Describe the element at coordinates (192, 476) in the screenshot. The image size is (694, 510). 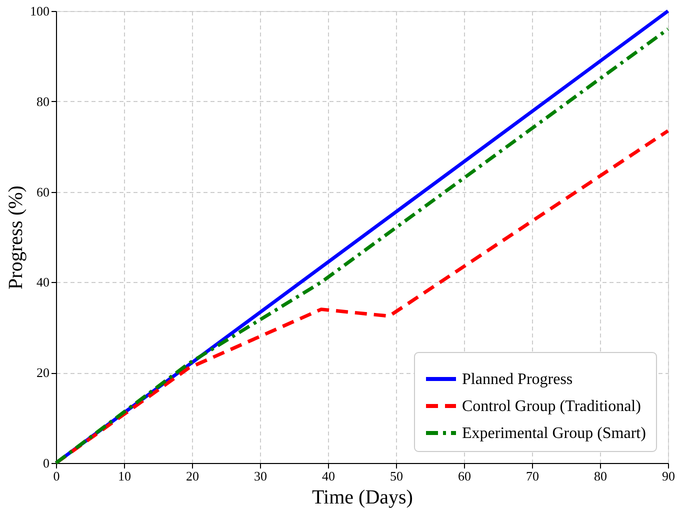
I see `x-tick-label: 20` at that location.